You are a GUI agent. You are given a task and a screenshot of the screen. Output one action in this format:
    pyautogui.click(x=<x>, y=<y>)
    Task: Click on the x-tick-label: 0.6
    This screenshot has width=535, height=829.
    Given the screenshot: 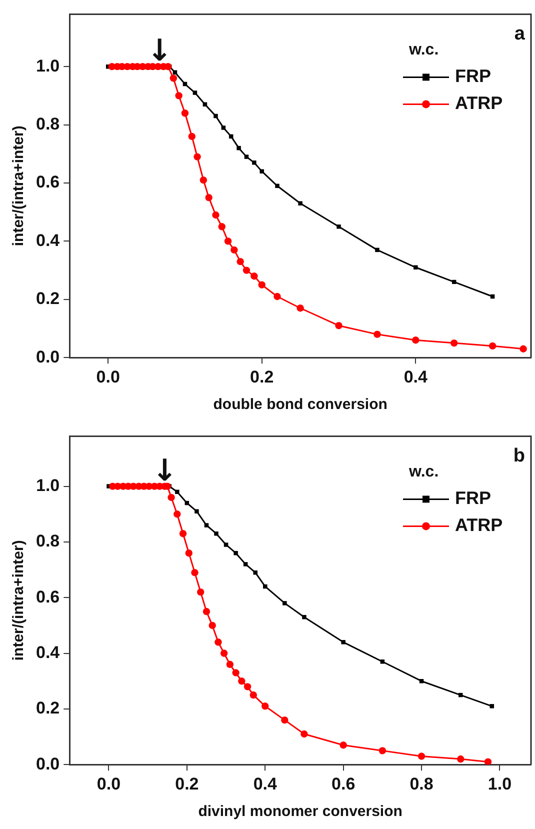 What is the action you would take?
    pyautogui.click(x=344, y=784)
    